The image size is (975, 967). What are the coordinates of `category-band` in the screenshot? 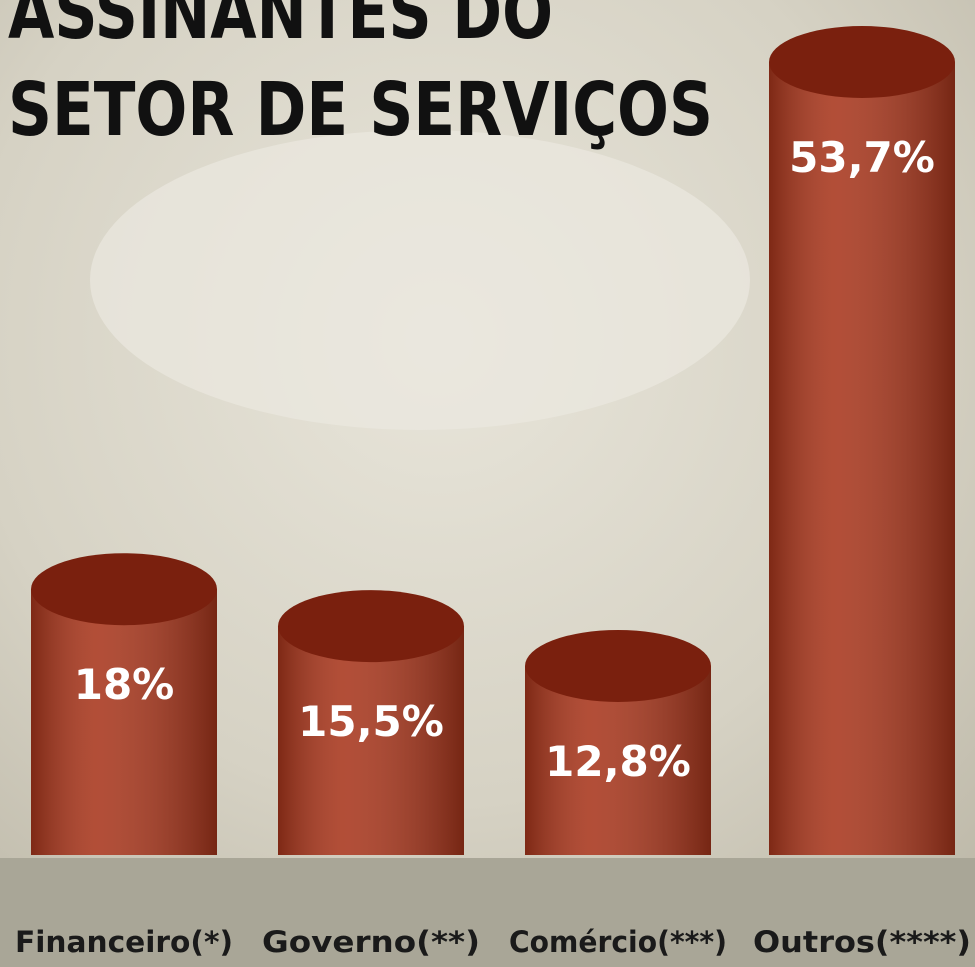 It's located at (487, 912).